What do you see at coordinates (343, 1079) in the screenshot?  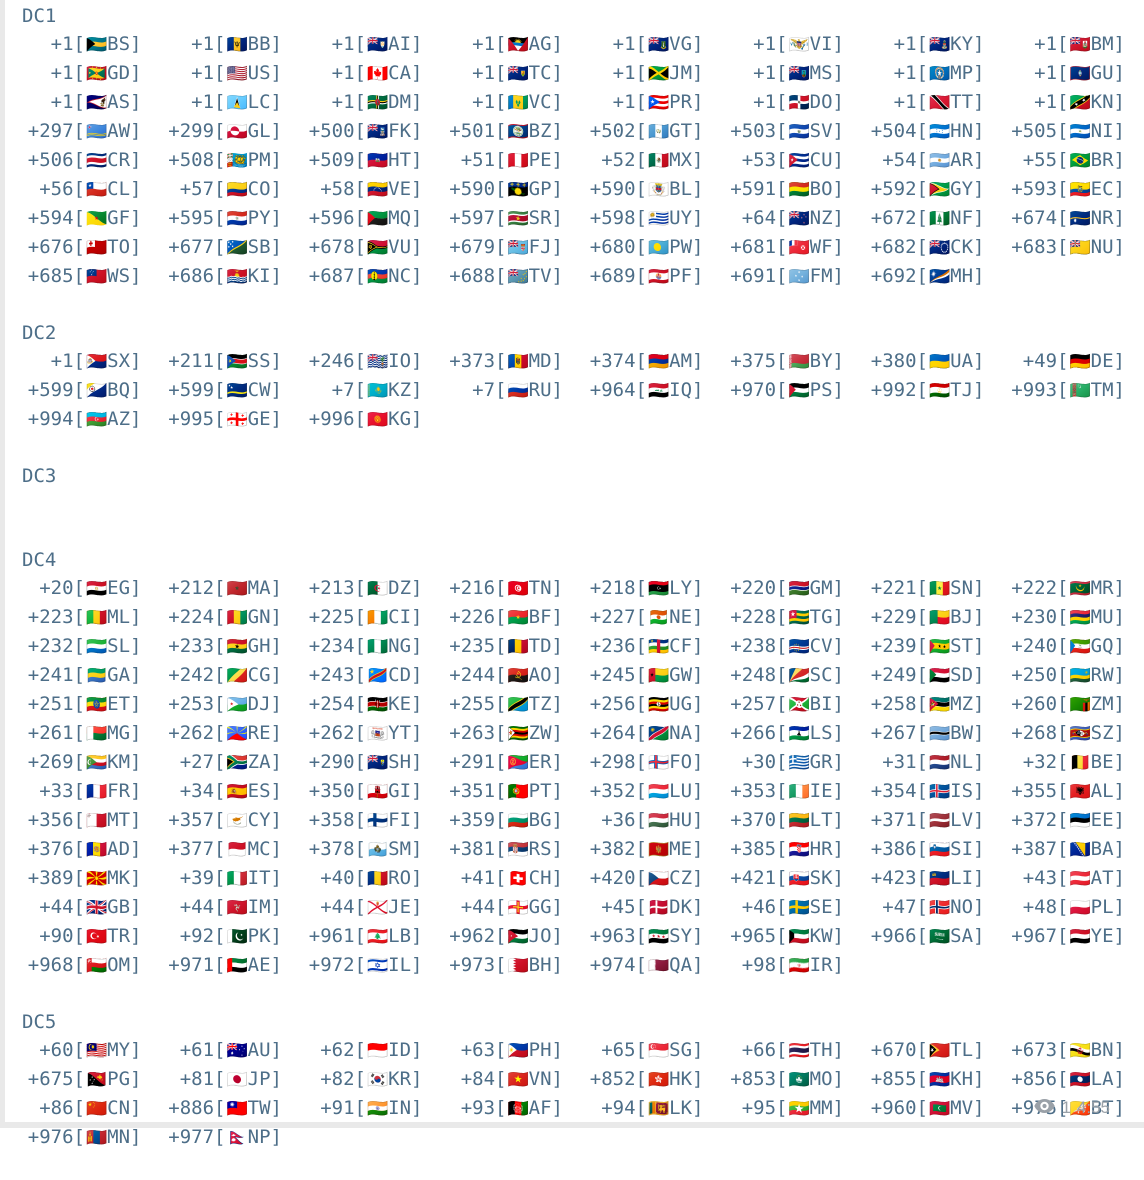 I see `prefix-text: +82[` at bounding box center [343, 1079].